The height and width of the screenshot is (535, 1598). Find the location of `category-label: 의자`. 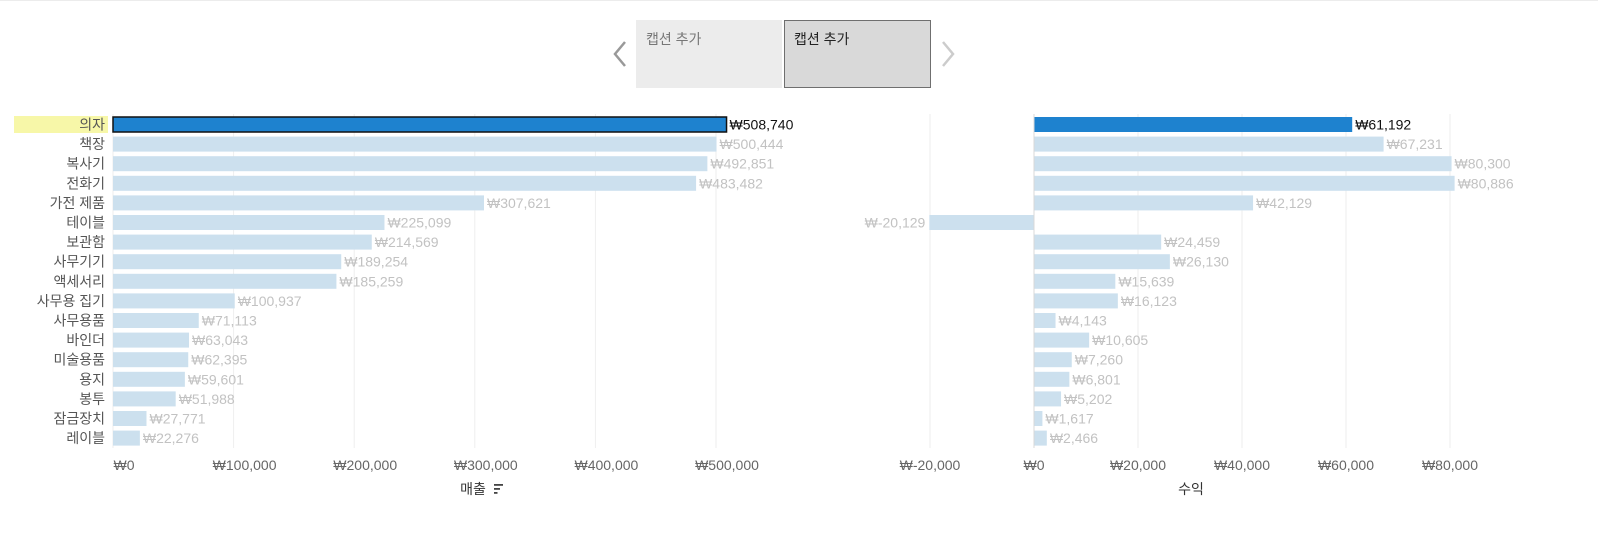

category-label: 의자 is located at coordinates (92, 125).